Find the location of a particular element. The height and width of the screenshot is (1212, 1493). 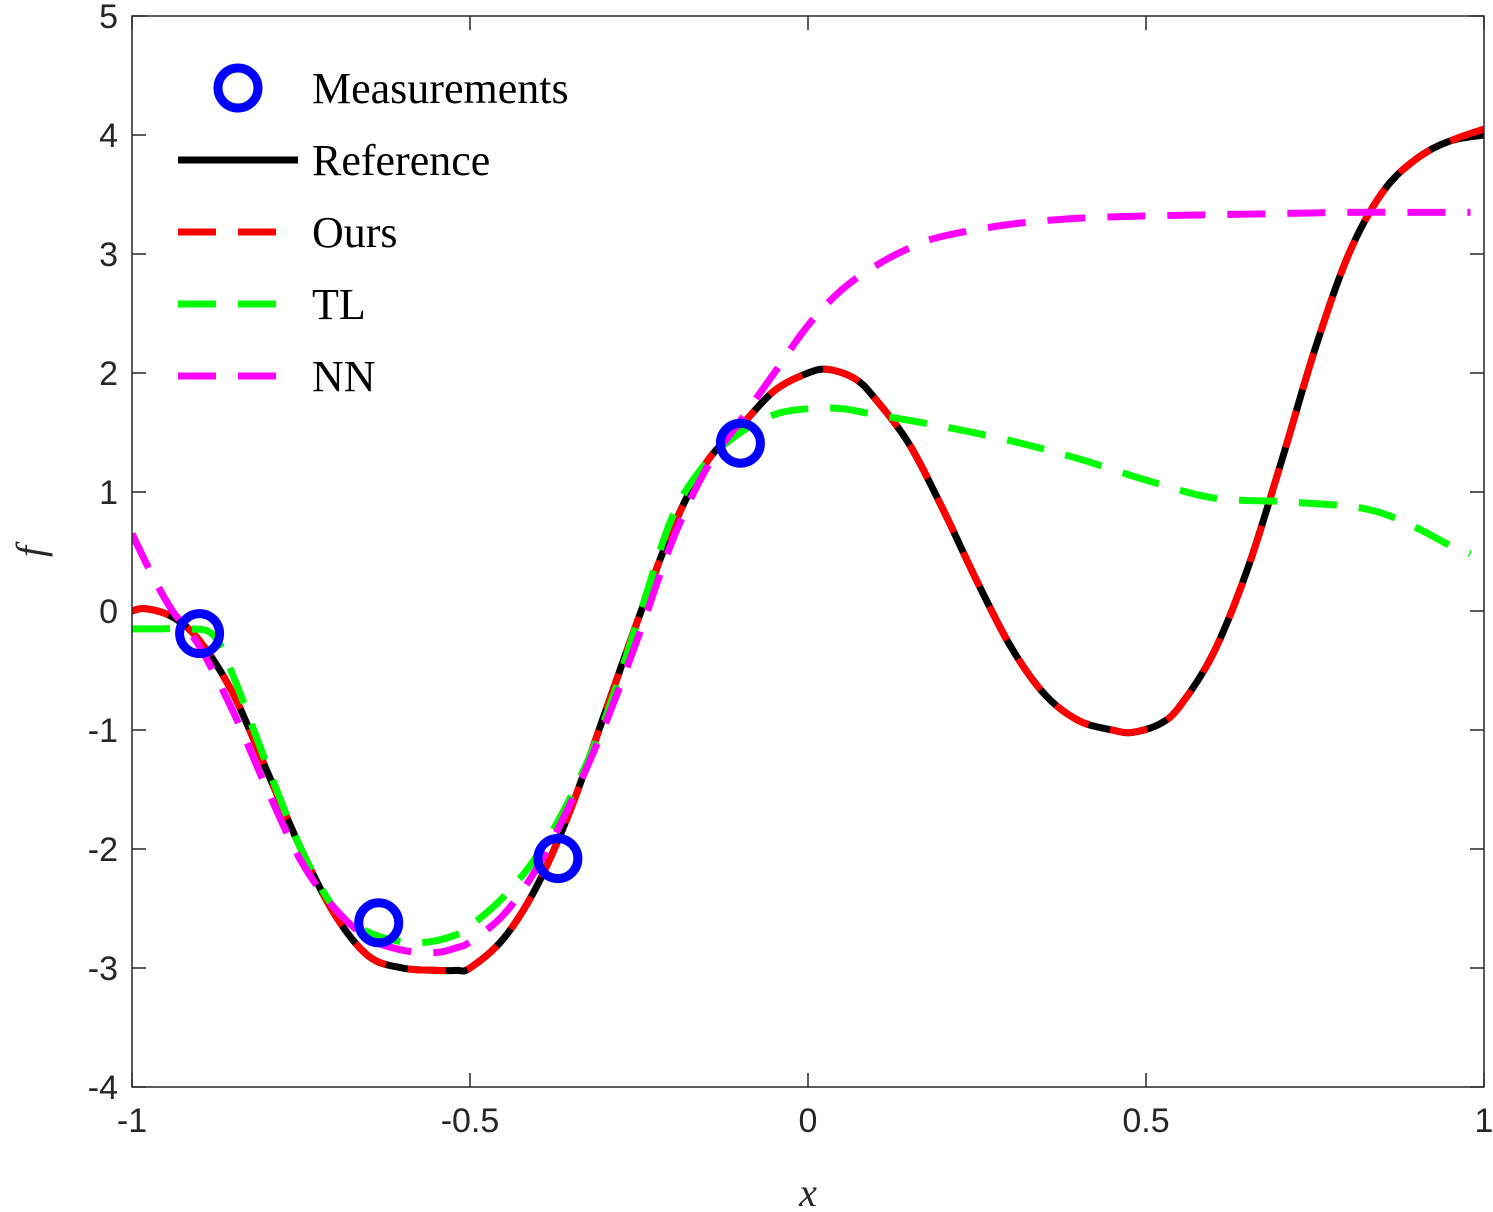

y-axis-label: f is located at coordinates (30, 549).